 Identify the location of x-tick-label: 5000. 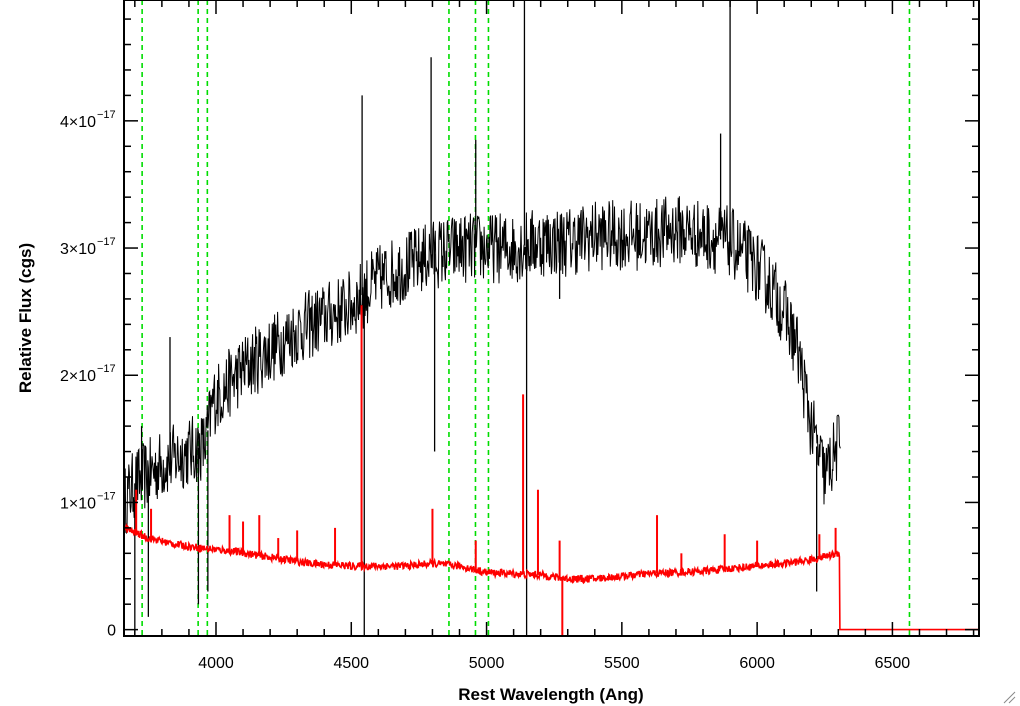
(487, 663).